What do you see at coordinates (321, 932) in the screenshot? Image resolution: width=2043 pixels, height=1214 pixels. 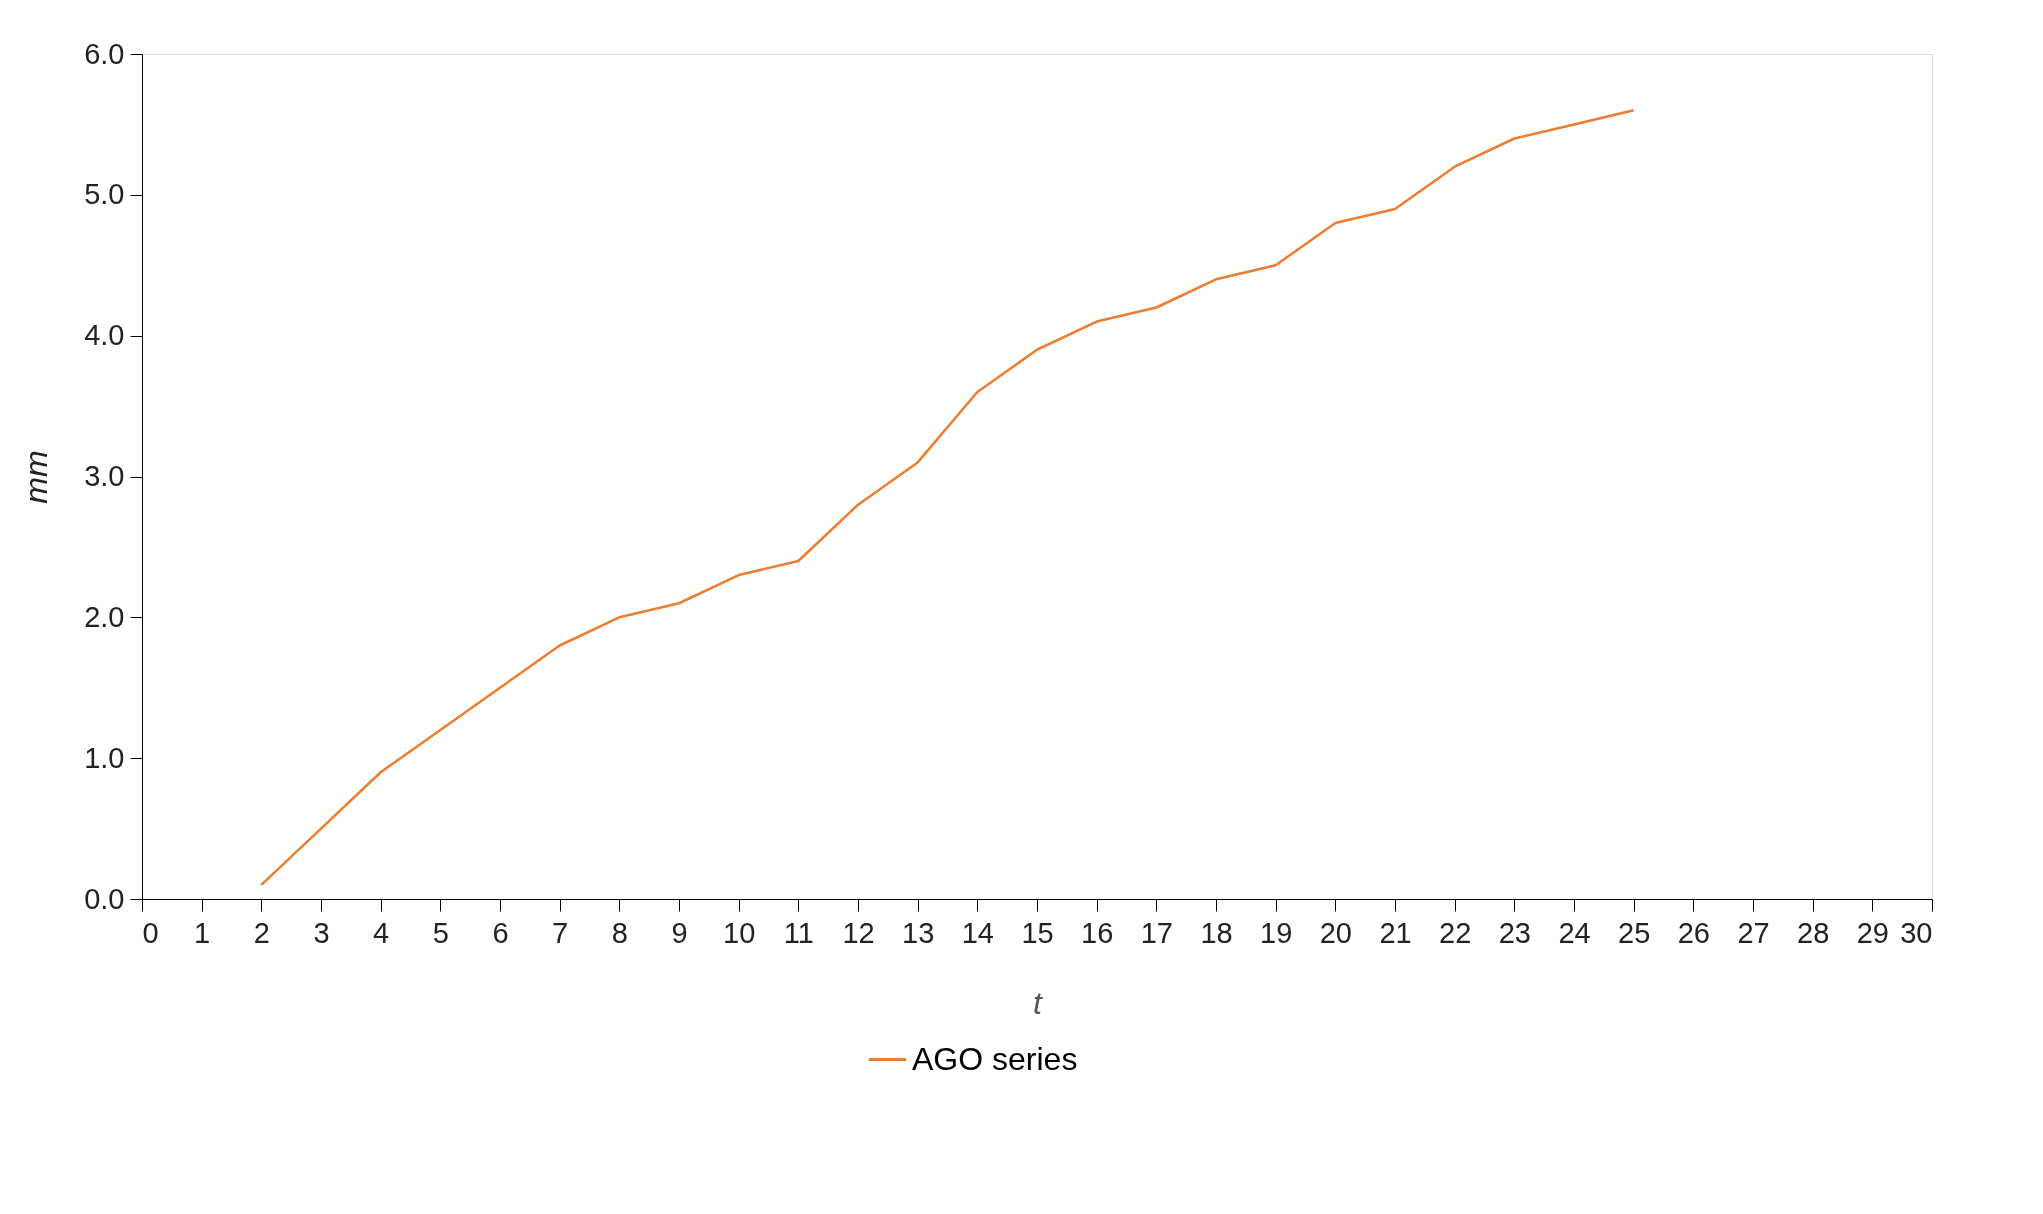 I see `x-tick-label: 3` at bounding box center [321, 932].